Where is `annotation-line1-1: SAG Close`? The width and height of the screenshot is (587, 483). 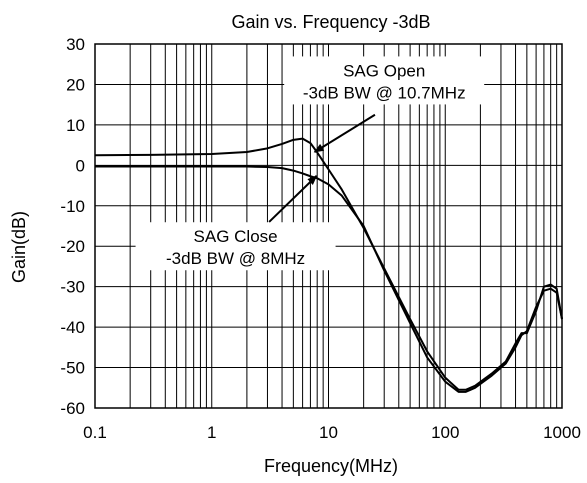 annotation-line1-1: SAG Close is located at coordinates (236, 236).